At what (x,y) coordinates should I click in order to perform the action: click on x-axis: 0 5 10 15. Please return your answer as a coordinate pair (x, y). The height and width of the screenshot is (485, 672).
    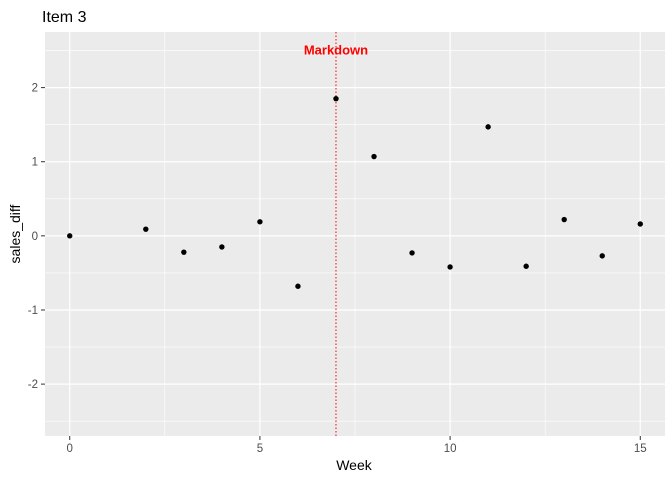
    Looking at the image, I should click on (357, 445).